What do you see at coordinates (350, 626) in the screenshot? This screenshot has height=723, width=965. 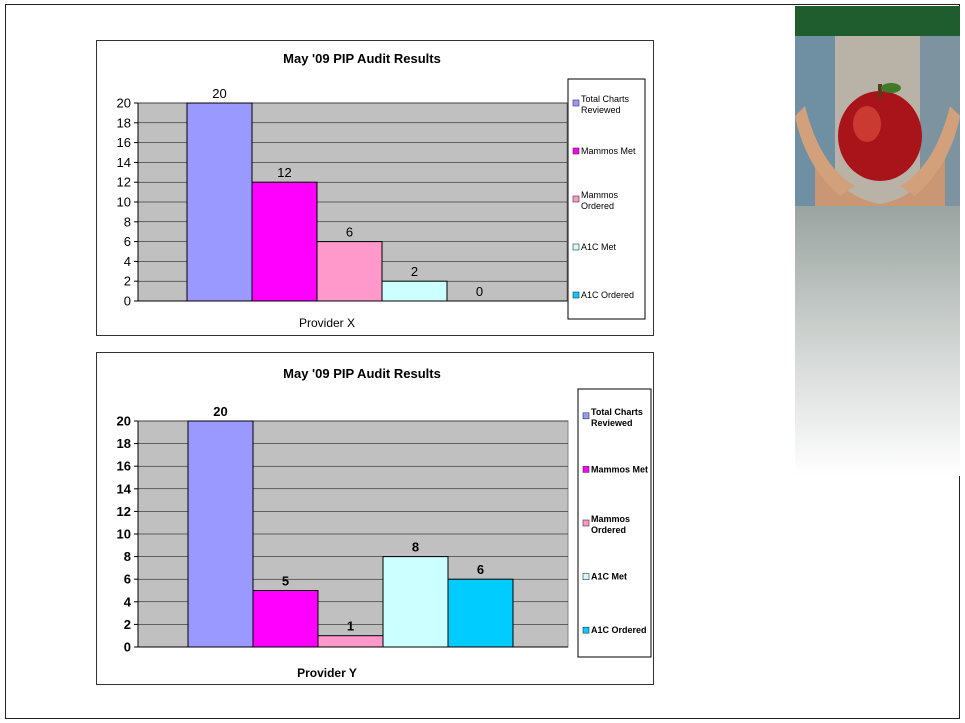 I see `data-label: 1` at bounding box center [350, 626].